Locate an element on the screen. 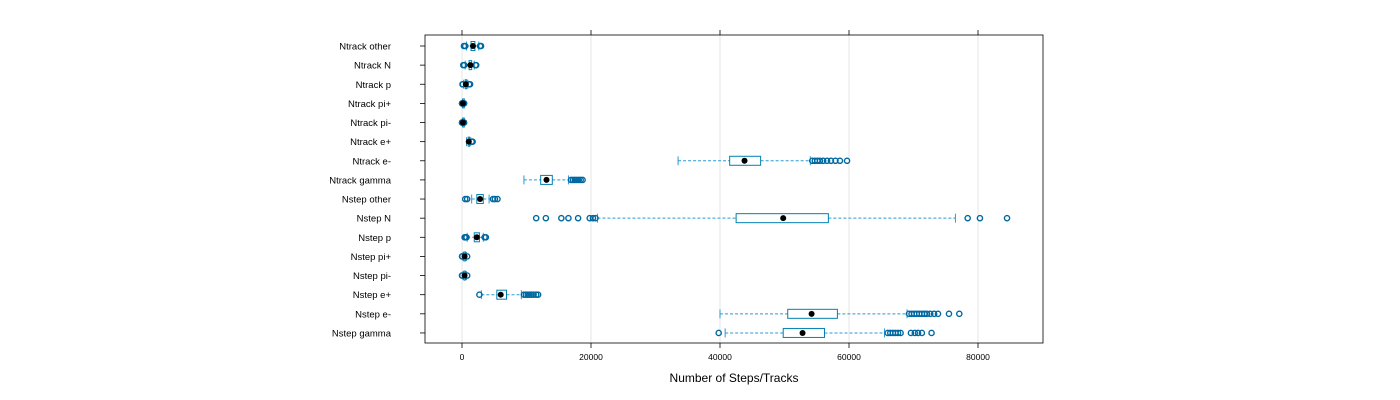 The height and width of the screenshot is (400, 1400). category-label: Nstep pi+ is located at coordinates (371, 257).